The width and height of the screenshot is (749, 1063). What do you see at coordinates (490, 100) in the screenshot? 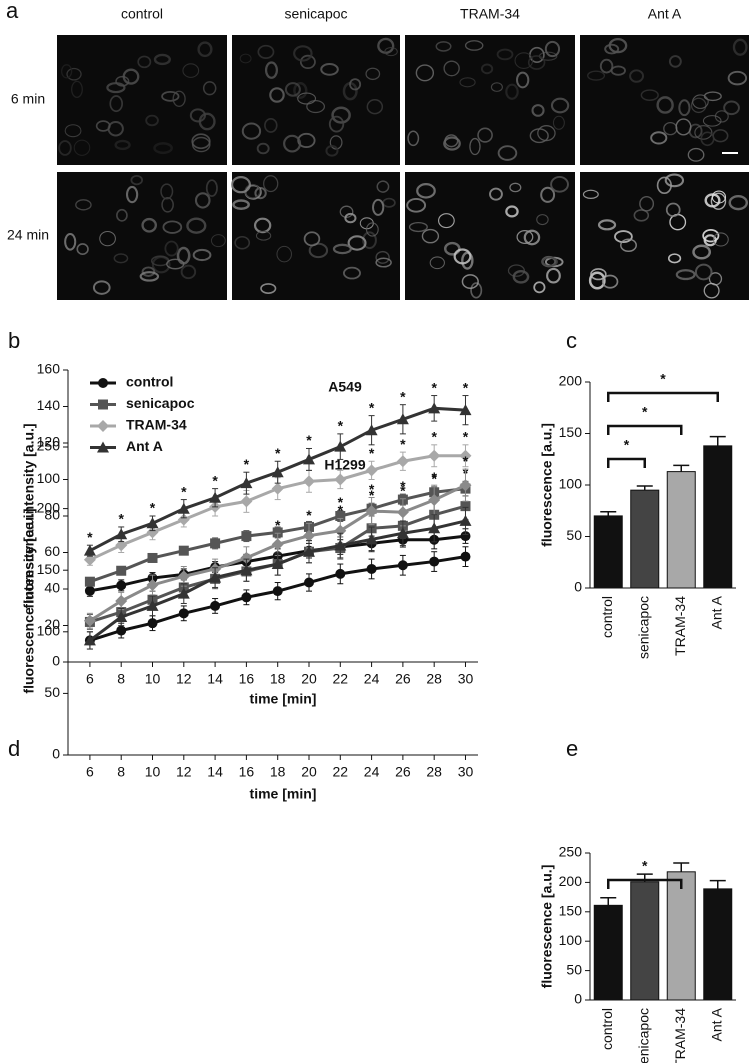
I see `micrograph-bg` at bounding box center [490, 100].